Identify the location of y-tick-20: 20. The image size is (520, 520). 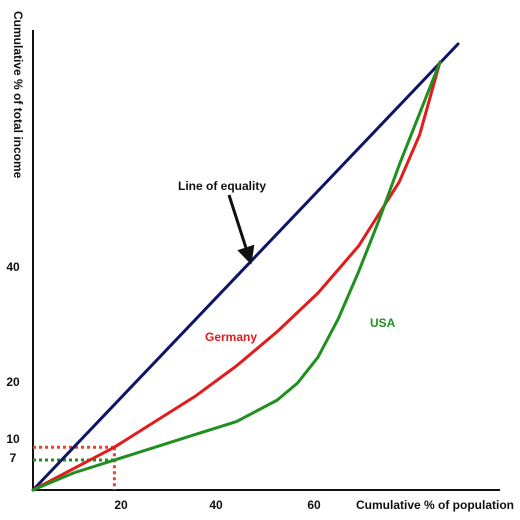
(13, 382).